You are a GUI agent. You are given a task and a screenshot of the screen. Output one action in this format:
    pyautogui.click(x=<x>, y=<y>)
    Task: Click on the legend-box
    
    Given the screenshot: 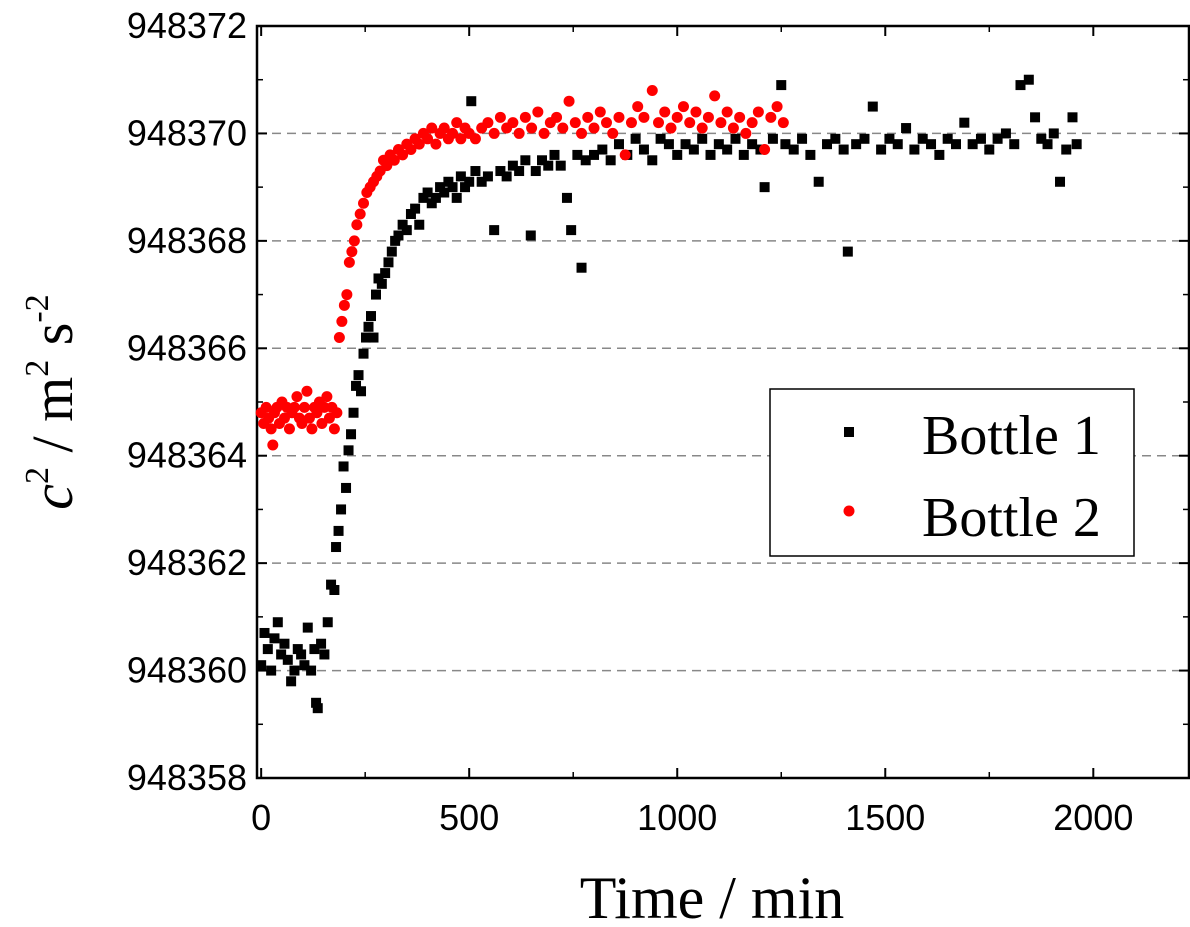 What is the action you would take?
    pyautogui.click(x=952, y=472)
    